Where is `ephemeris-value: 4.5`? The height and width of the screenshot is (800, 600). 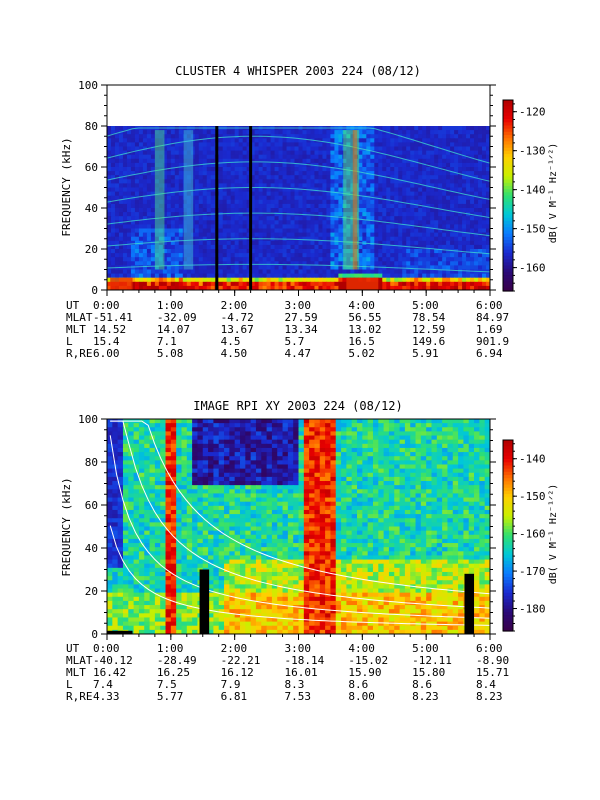
ephemeris-value: 4.5 is located at coordinates (230, 341).